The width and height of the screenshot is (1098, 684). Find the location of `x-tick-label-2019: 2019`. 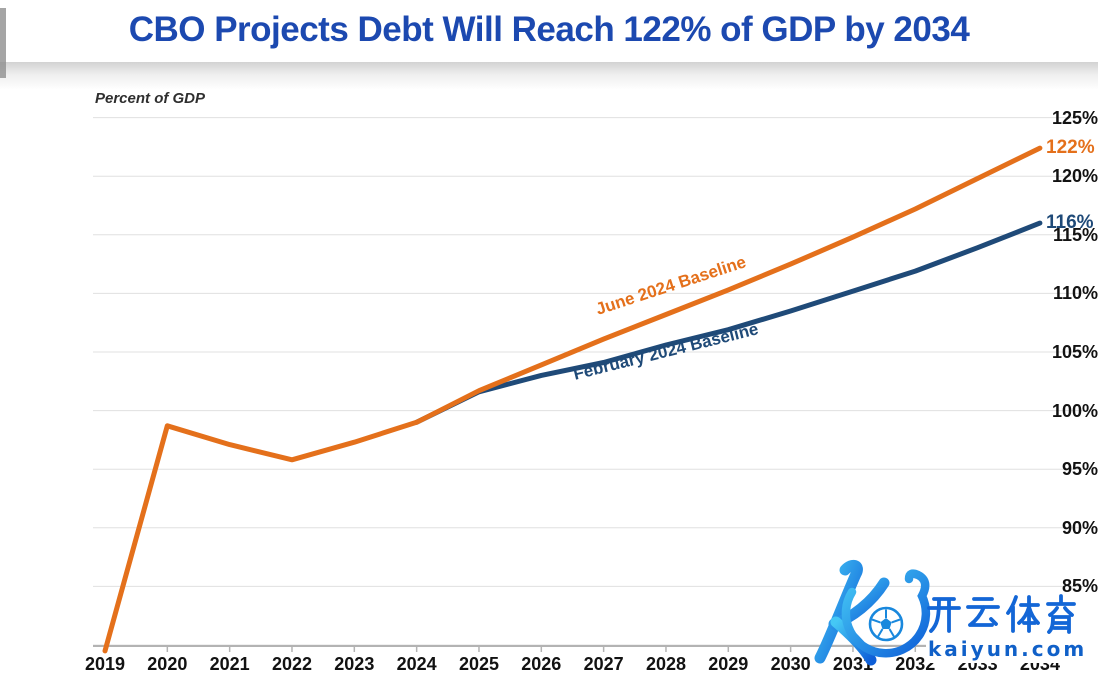

x-tick-label-2019: 2019 is located at coordinates (105, 664).